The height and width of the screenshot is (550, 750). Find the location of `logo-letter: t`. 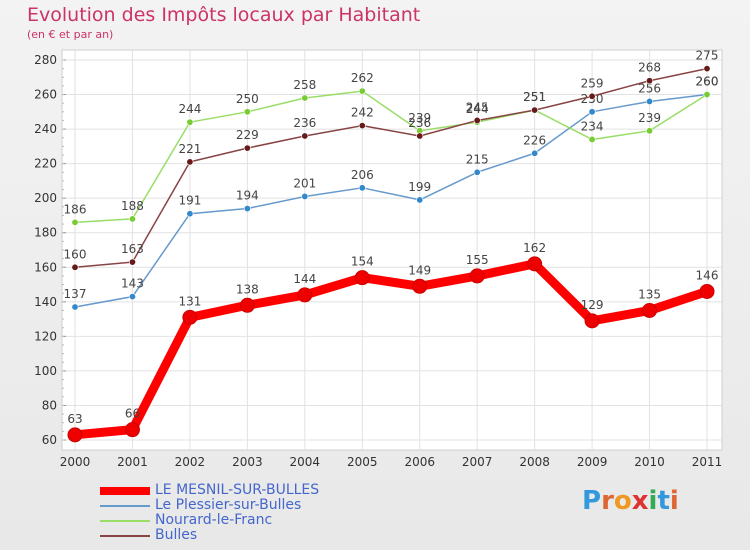

logo-letter: t is located at coordinates (663, 501).